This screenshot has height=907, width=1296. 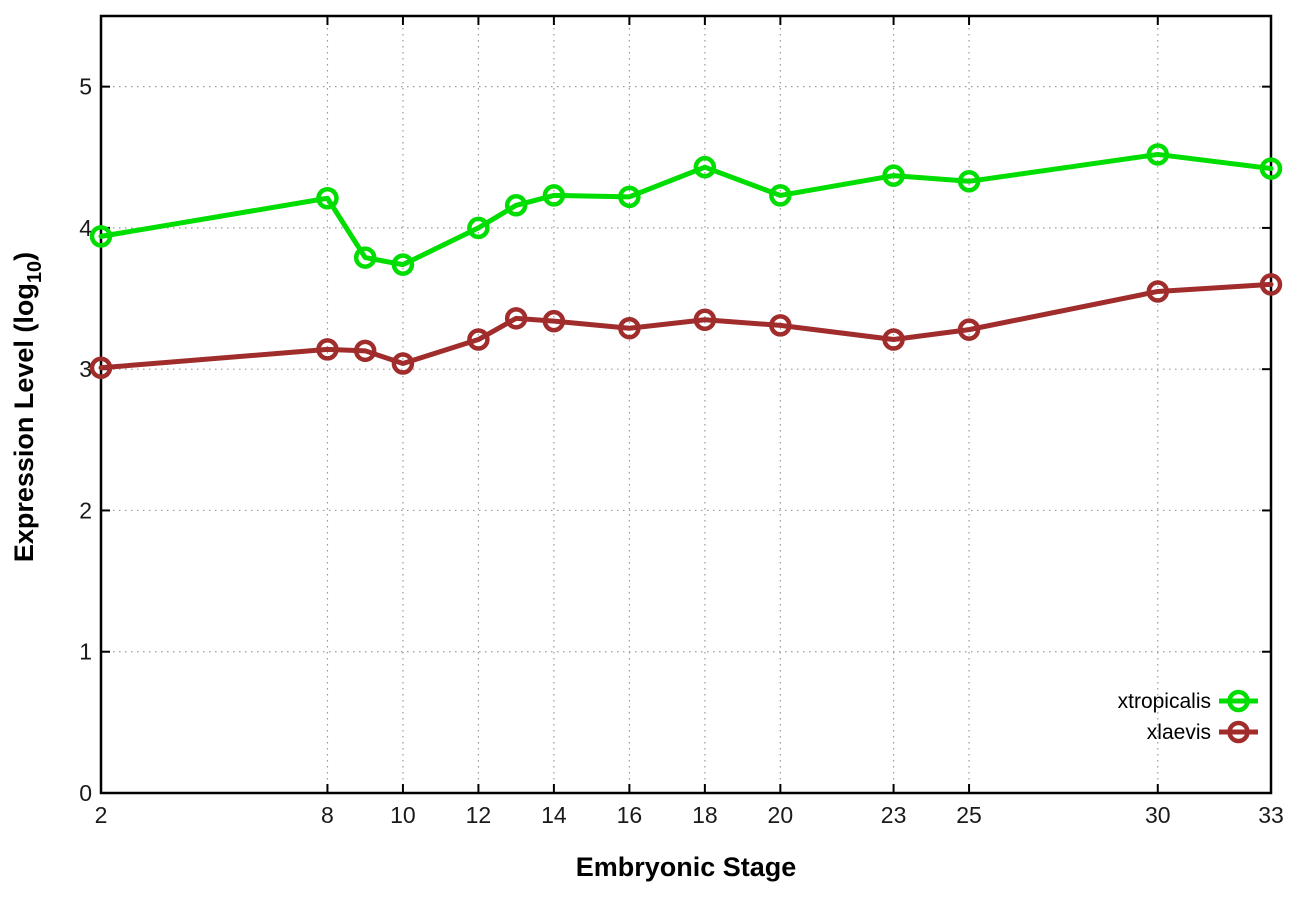 I want to click on y-tick-label-5: 5, so click(x=85, y=87).